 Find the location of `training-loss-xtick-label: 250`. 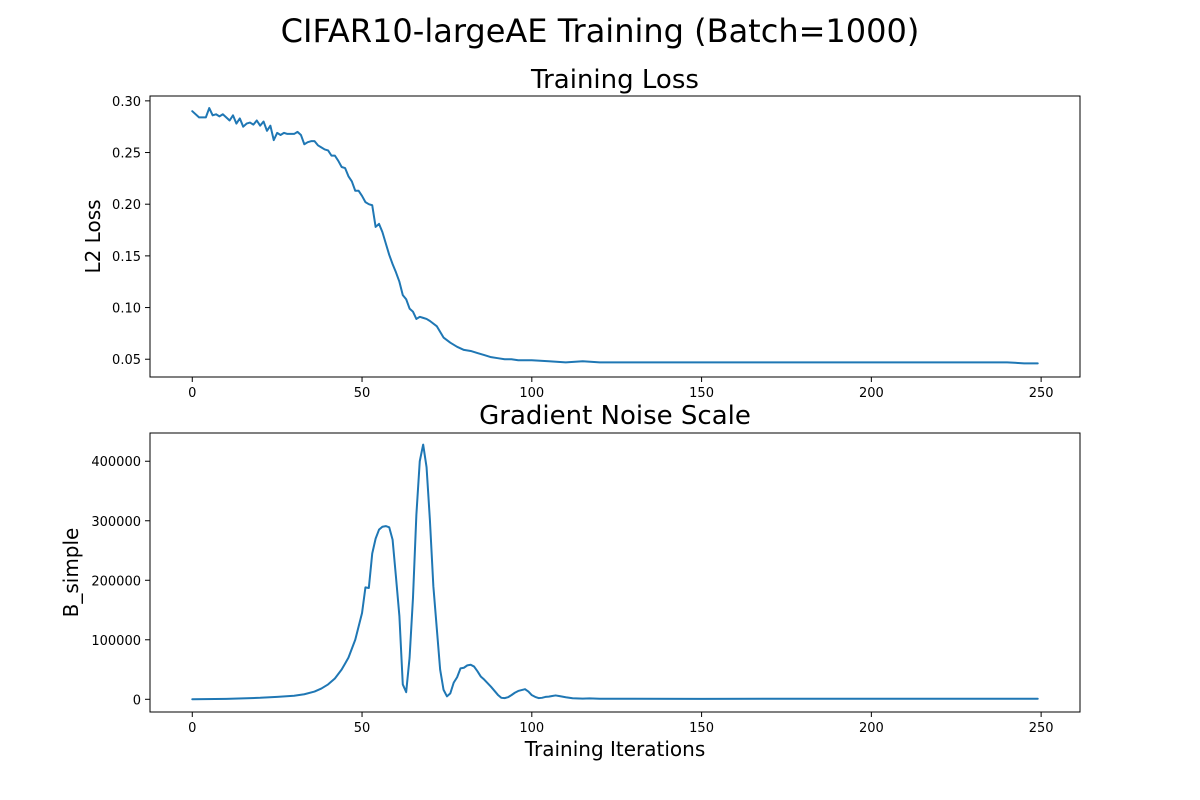

training-loss-xtick-label: 250 is located at coordinates (1041, 393).